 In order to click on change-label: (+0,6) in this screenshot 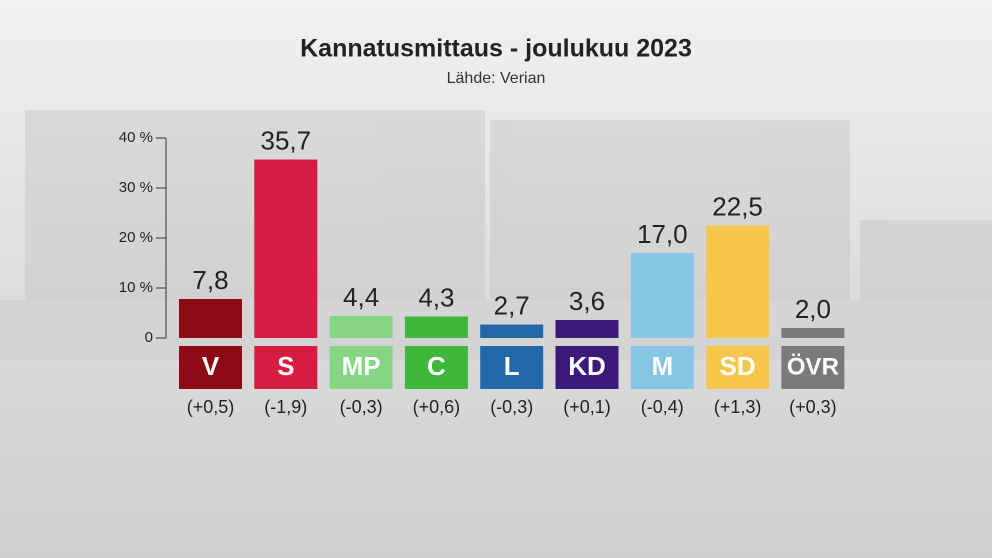, I will do `click(437, 407)`.